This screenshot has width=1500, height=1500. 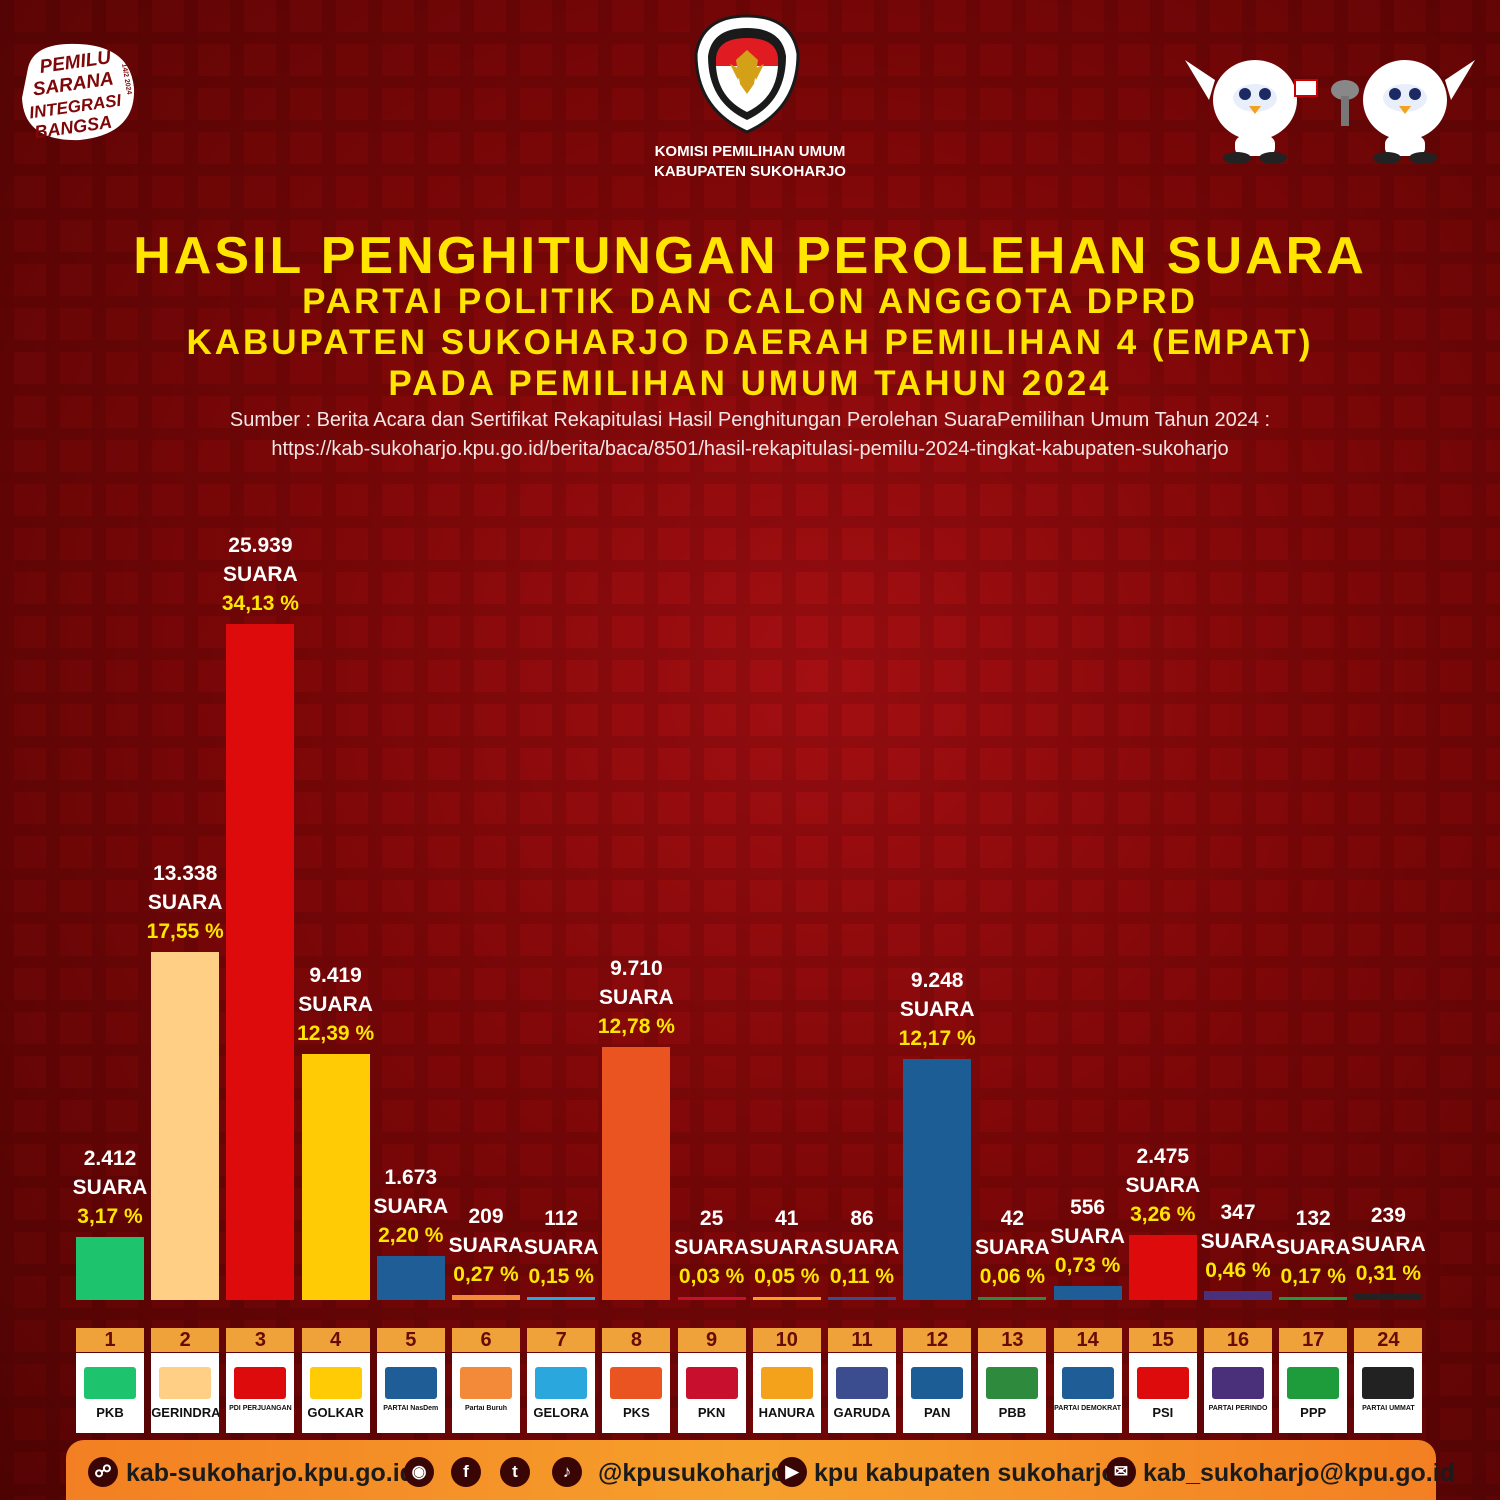 What do you see at coordinates (1238, 1241) in the screenshot?
I see `bar-label-16: 347 SUARA 0,46 %` at bounding box center [1238, 1241].